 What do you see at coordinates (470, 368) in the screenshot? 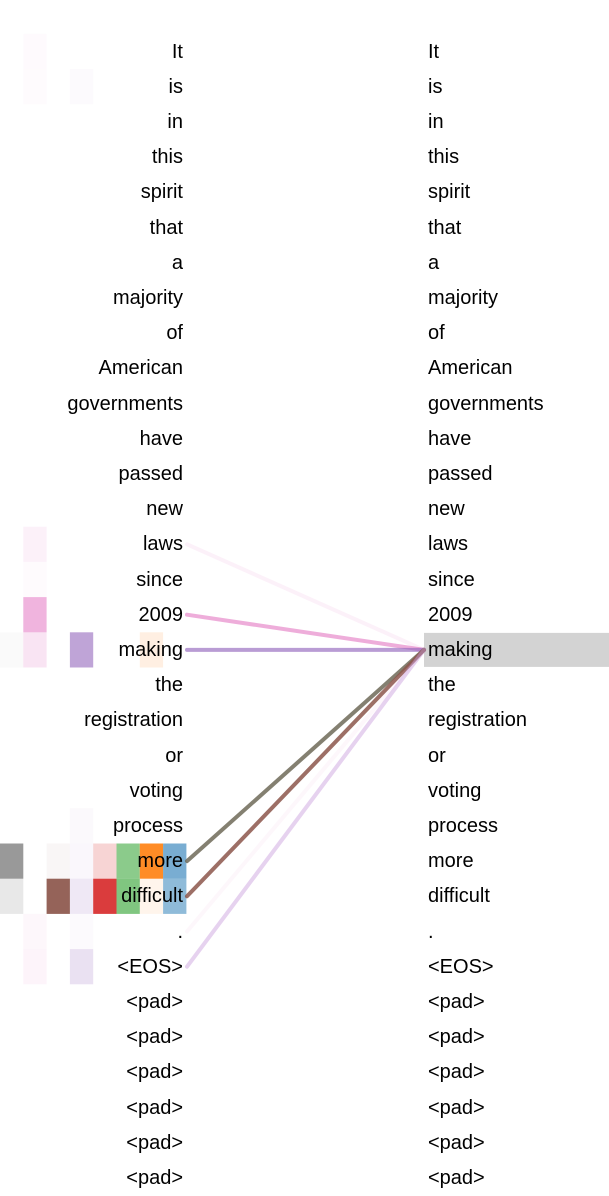
I see `target-token: American` at bounding box center [470, 368].